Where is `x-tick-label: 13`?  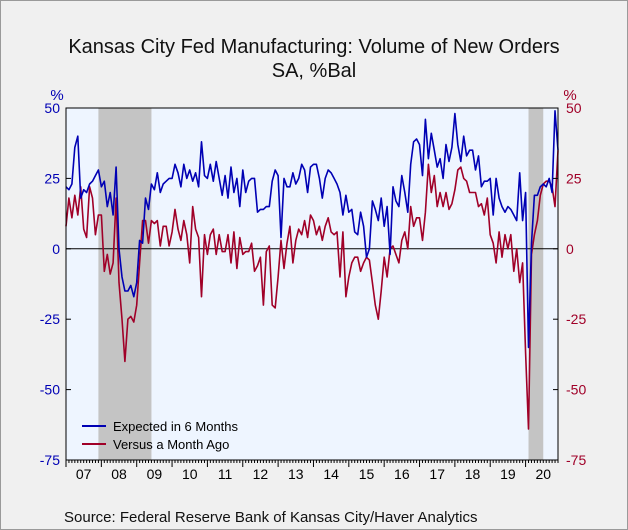
x-tick-label: 13 is located at coordinates (296, 474).